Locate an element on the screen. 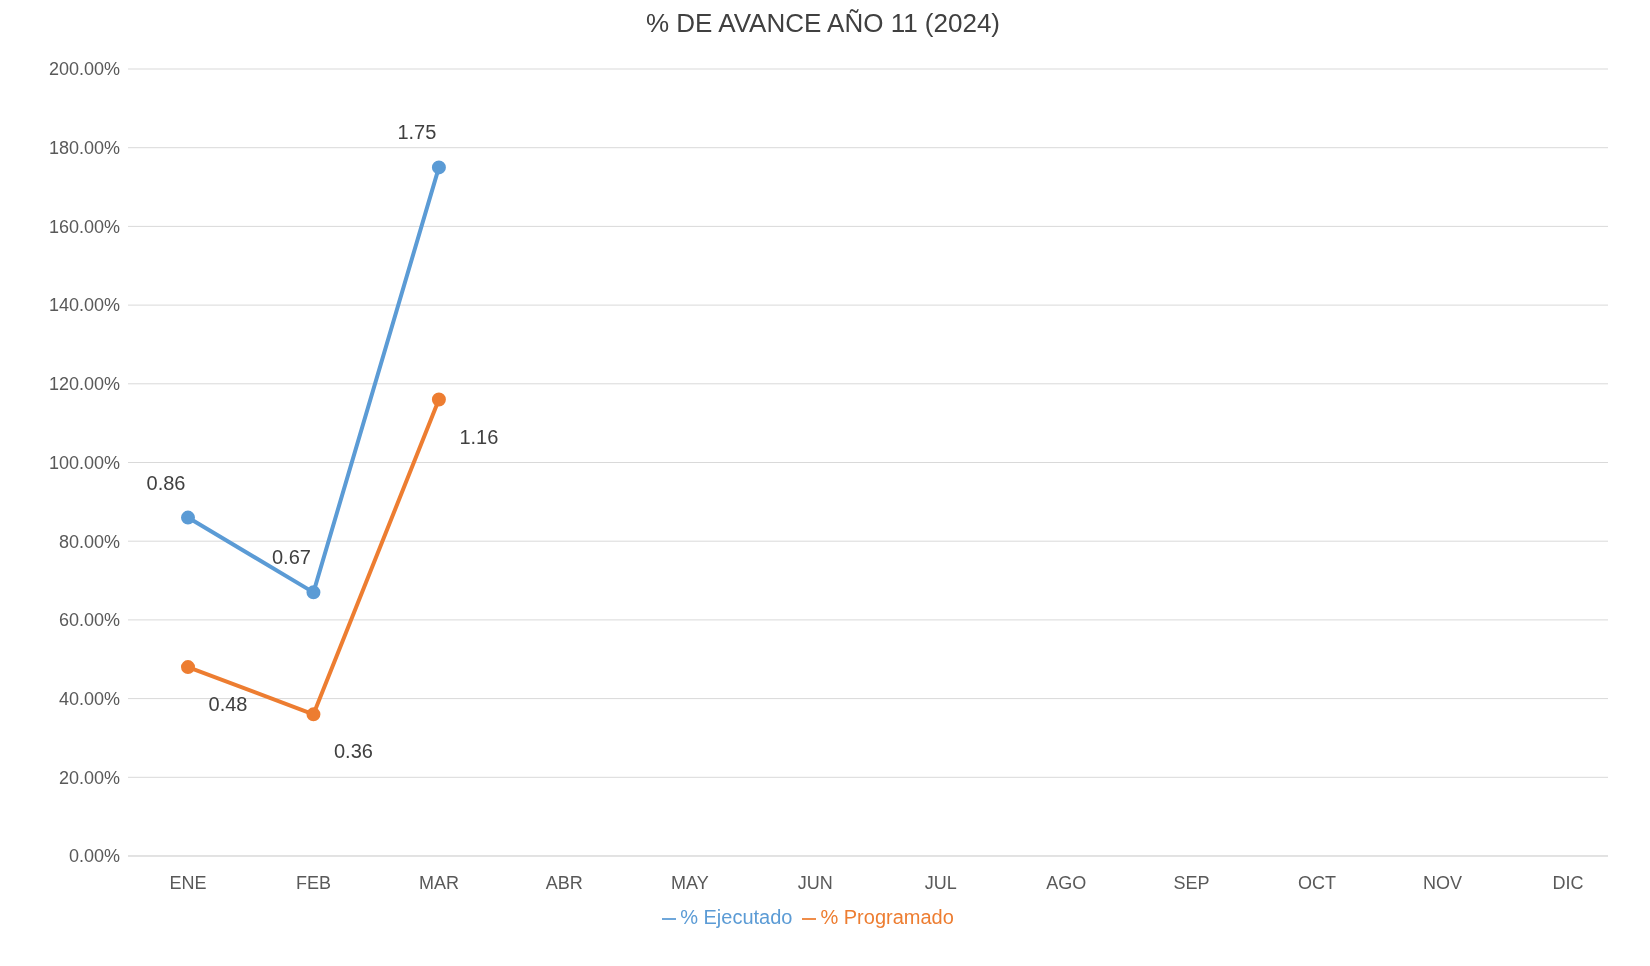 This screenshot has height=966, width=1650. x-tick-label: OCT is located at coordinates (1317, 882).